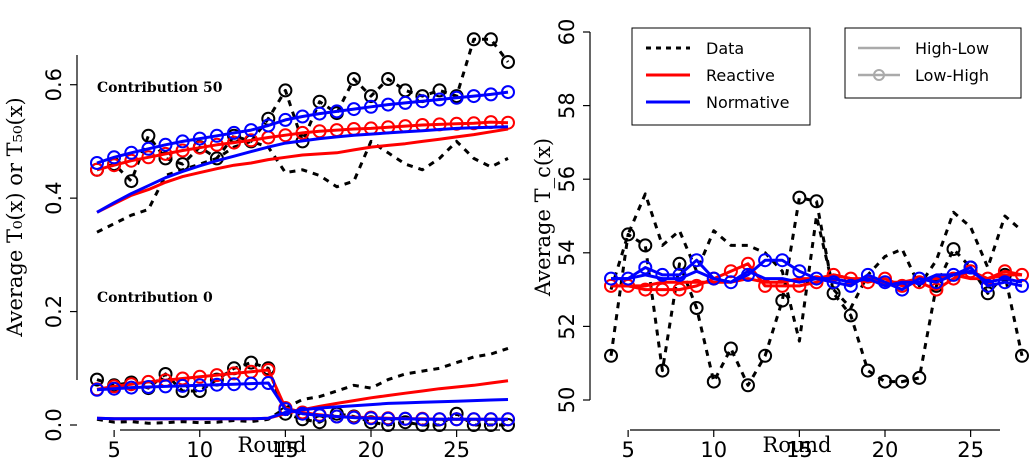  I want to click on right-x-tick-label-20: 20, so click(885, 448).